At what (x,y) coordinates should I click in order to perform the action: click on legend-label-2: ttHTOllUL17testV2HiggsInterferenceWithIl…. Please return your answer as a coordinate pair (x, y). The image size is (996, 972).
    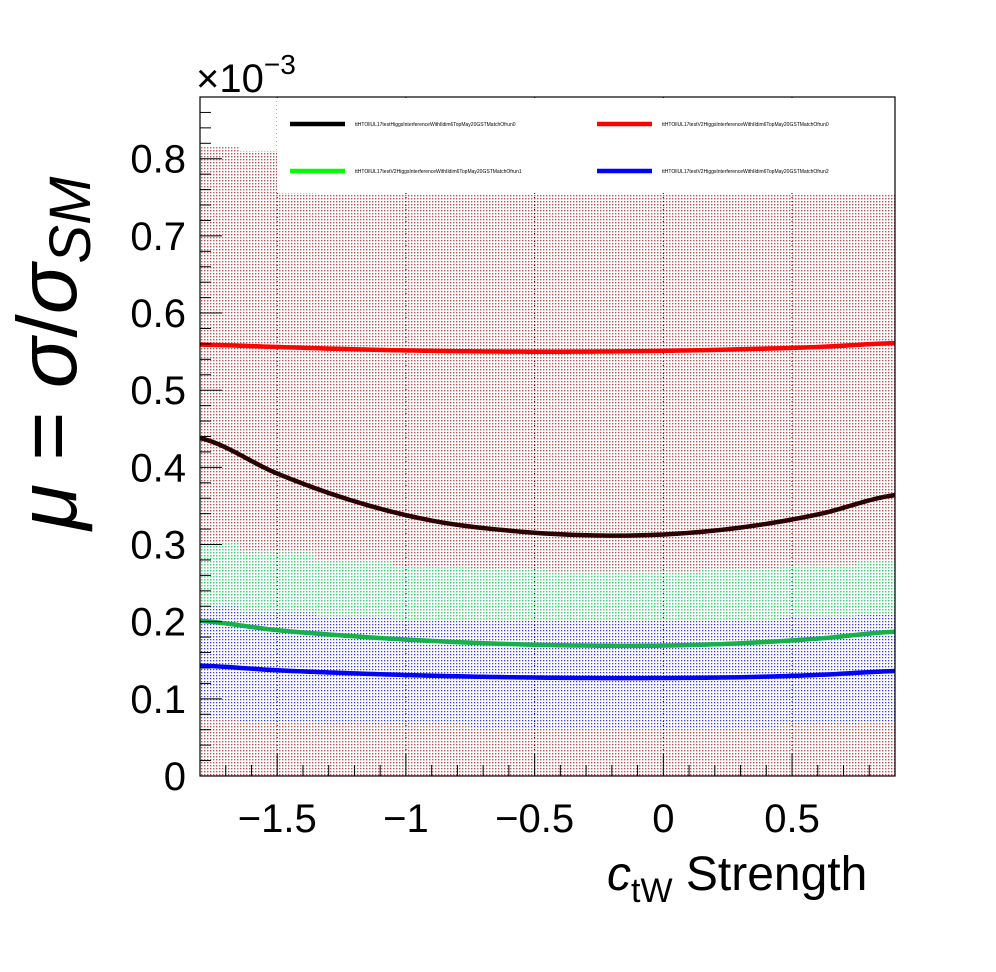
    Looking at the image, I should click on (438, 172).